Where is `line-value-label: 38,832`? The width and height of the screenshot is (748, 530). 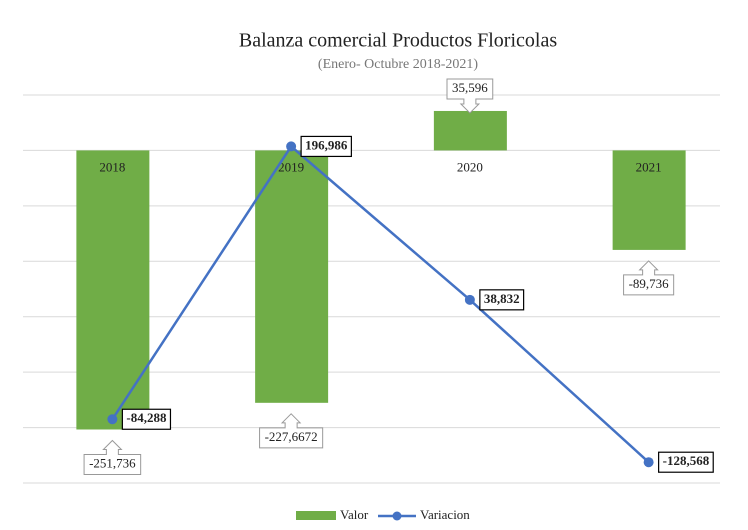
line-value-label: 38,832 is located at coordinates (502, 298).